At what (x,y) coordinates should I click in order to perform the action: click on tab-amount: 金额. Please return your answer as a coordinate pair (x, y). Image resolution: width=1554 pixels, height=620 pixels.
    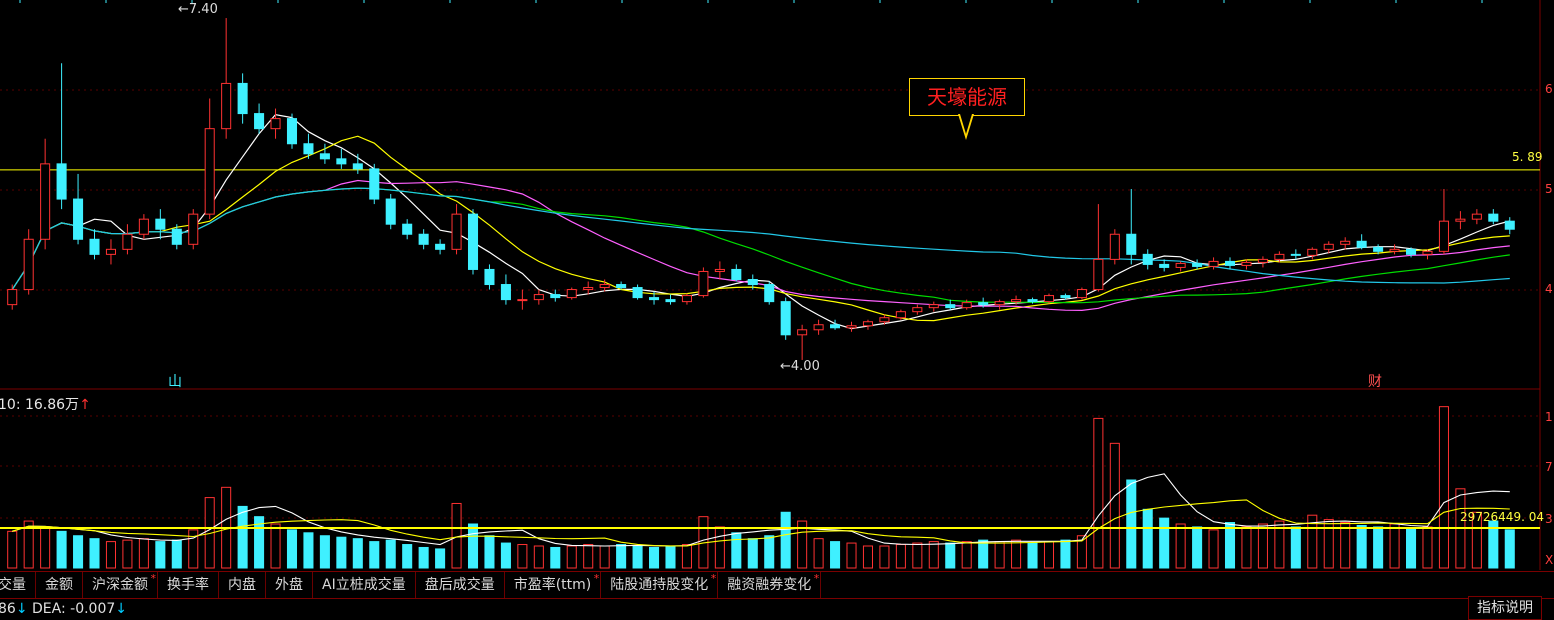
    Looking at the image, I should click on (59, 585).